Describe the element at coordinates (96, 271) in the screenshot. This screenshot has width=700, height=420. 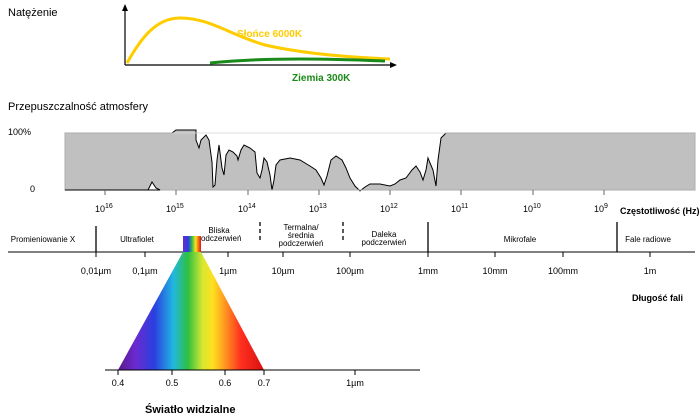
I see `wavelength-tick-label: 0,01µm` at that location.